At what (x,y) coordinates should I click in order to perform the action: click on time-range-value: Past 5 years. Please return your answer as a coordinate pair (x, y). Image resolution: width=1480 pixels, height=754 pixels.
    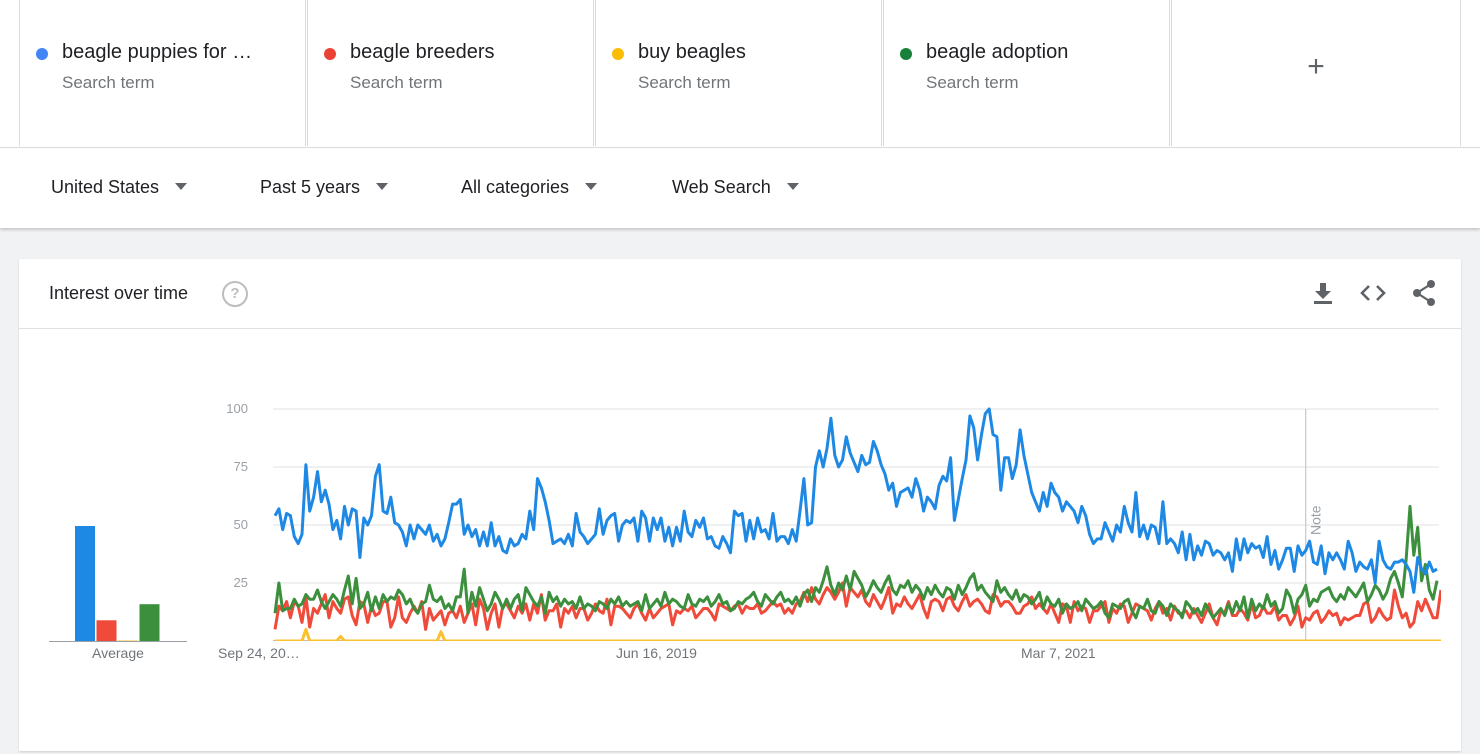
    Looking at the image, I should click on (310, 187).